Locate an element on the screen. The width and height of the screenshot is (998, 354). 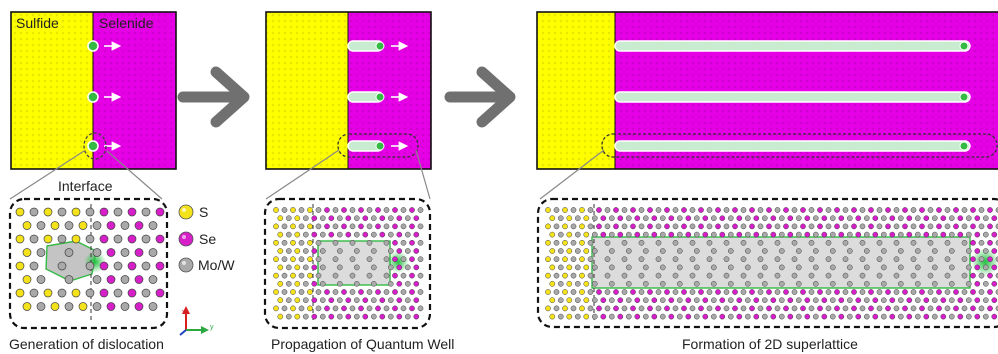
atom-legend: S Se Mo/W is located at coordinates (206, 238).